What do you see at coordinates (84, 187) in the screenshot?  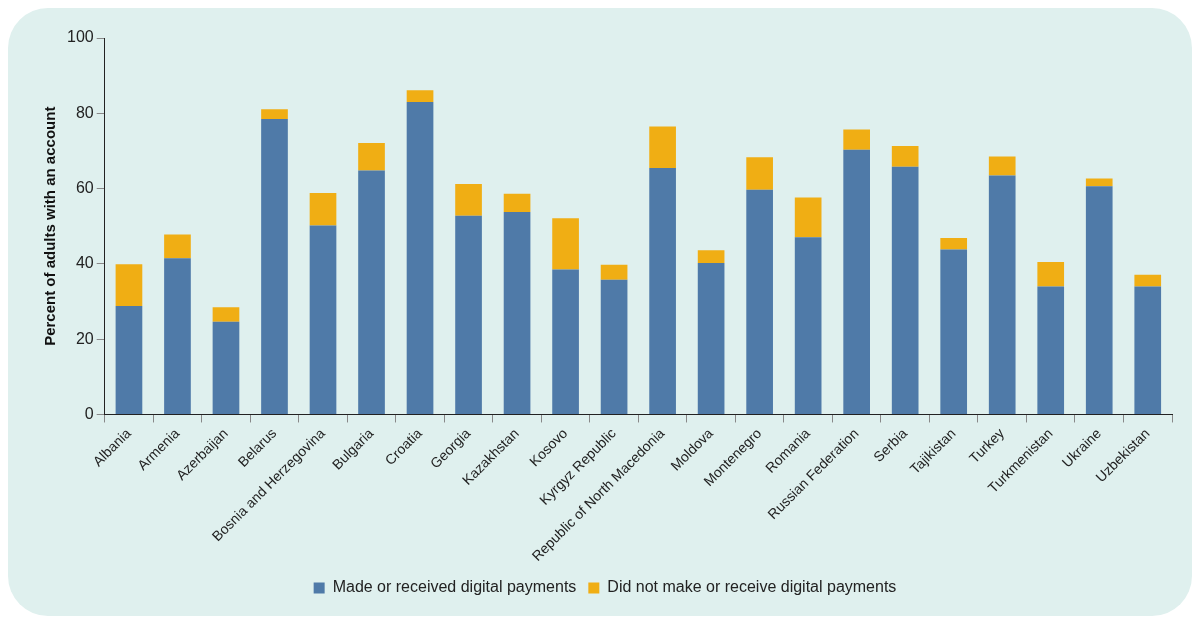 I see `y-tick-label: 60` at bounding box center [84, 187].